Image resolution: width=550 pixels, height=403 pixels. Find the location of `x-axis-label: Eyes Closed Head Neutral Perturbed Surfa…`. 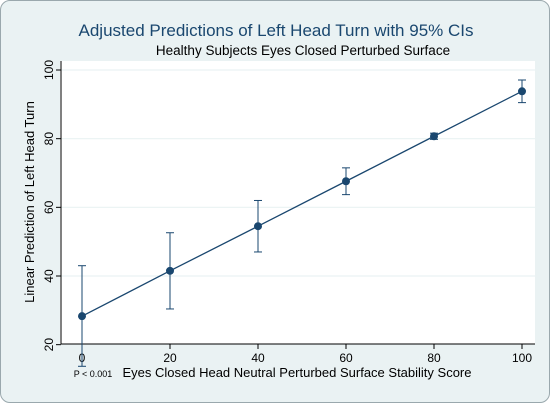

x-axis-label: Eyes Closed Head Neutral Perturbed Surfa… is located at coordinates (296, 372).